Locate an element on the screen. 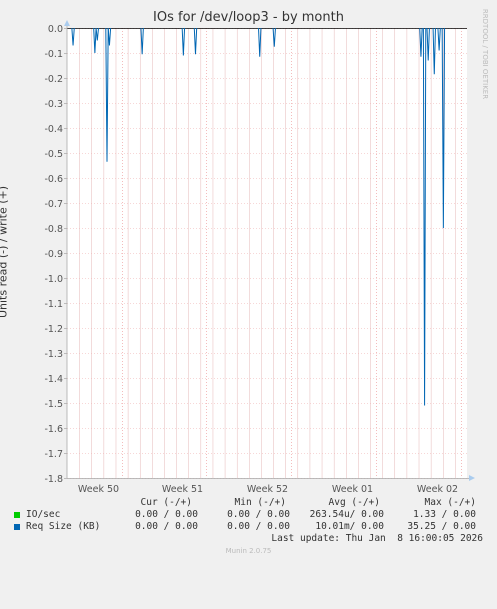 The width and height of the screenshot is (497, 609). y-tick-label: -0.1 is located at coordinates (53, 54).